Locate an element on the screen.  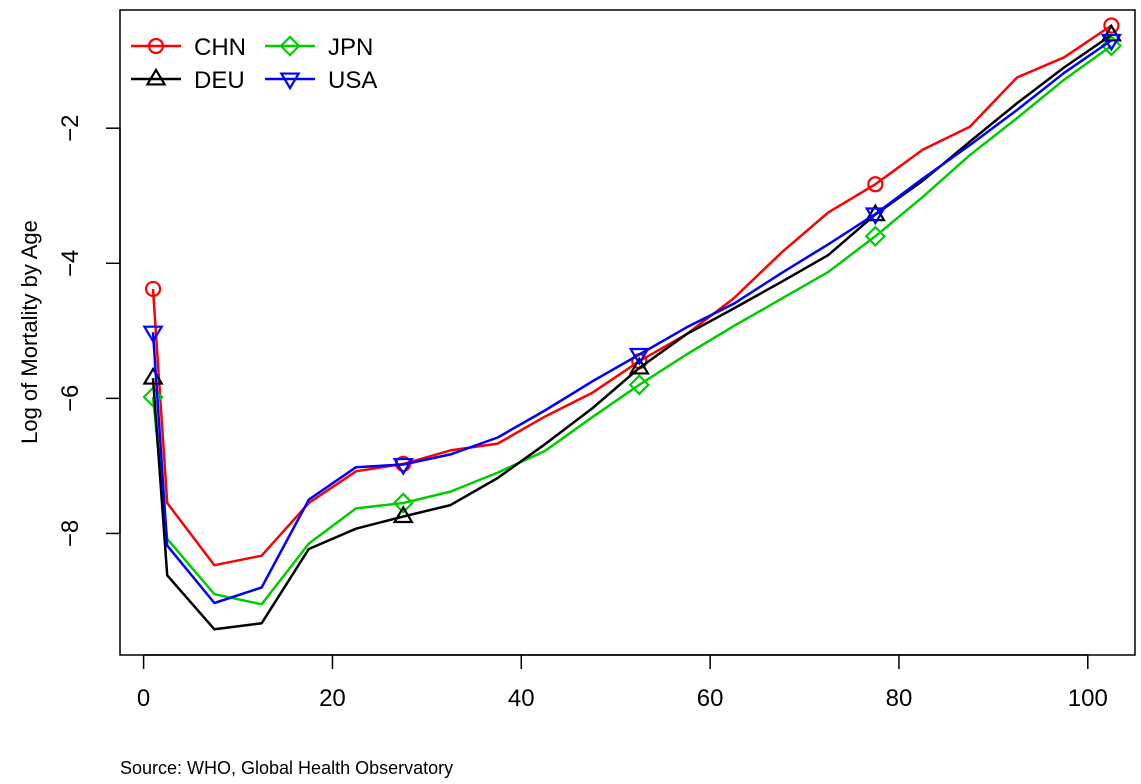
legend-marker-deu is located at coordinates (156, 76).